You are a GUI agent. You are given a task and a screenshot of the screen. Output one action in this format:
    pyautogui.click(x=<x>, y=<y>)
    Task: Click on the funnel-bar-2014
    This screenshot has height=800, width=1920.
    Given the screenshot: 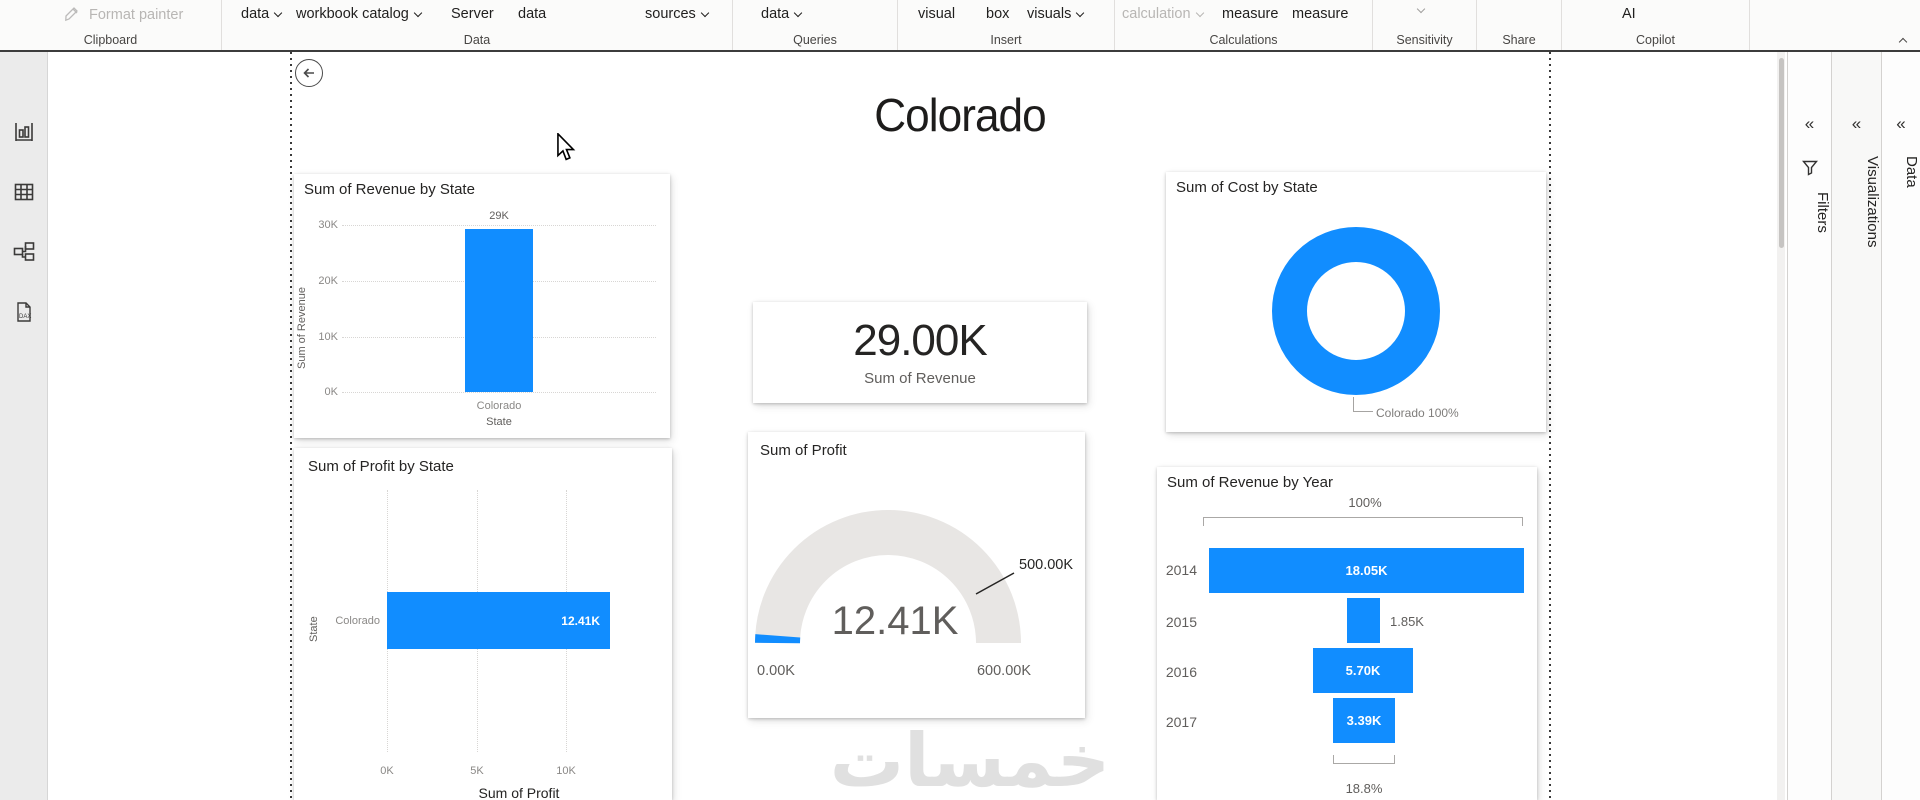 What is the action you would take?
    pyautogui.click(x=1366, y=570)
    